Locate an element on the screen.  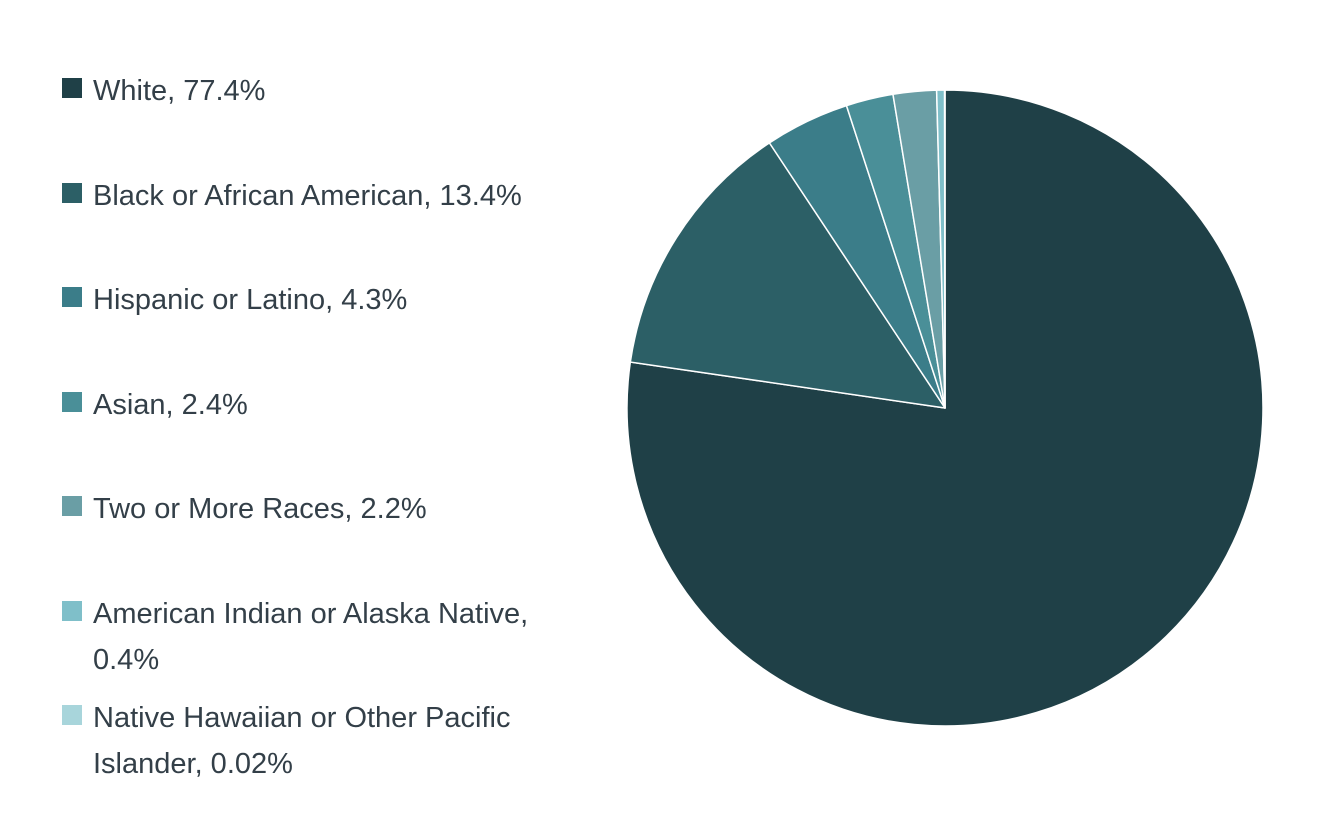
legend-label: Hispanic or Latino, 4.3% is located at coordinates (250, 300).